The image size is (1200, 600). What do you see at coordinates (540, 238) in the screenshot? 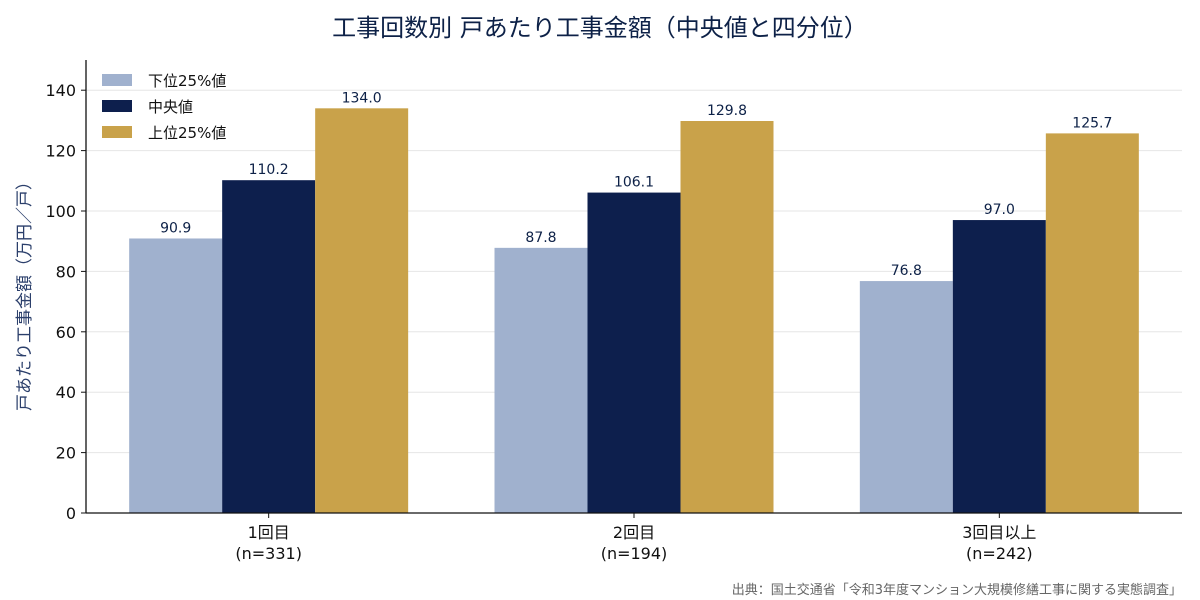
I see `data-label: 87.8` at bounding box center [540, 238].